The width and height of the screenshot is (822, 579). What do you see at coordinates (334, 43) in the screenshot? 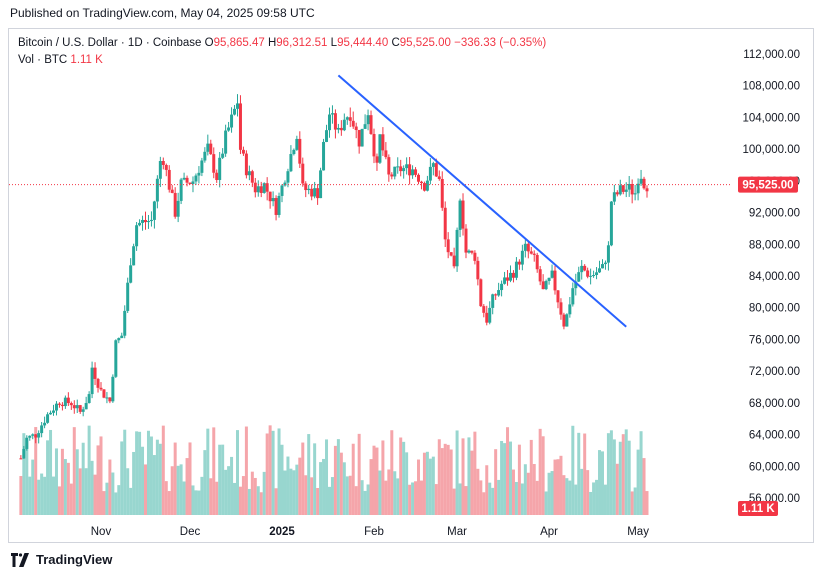
I see `low-label: L` at bounding box center [334, 43].